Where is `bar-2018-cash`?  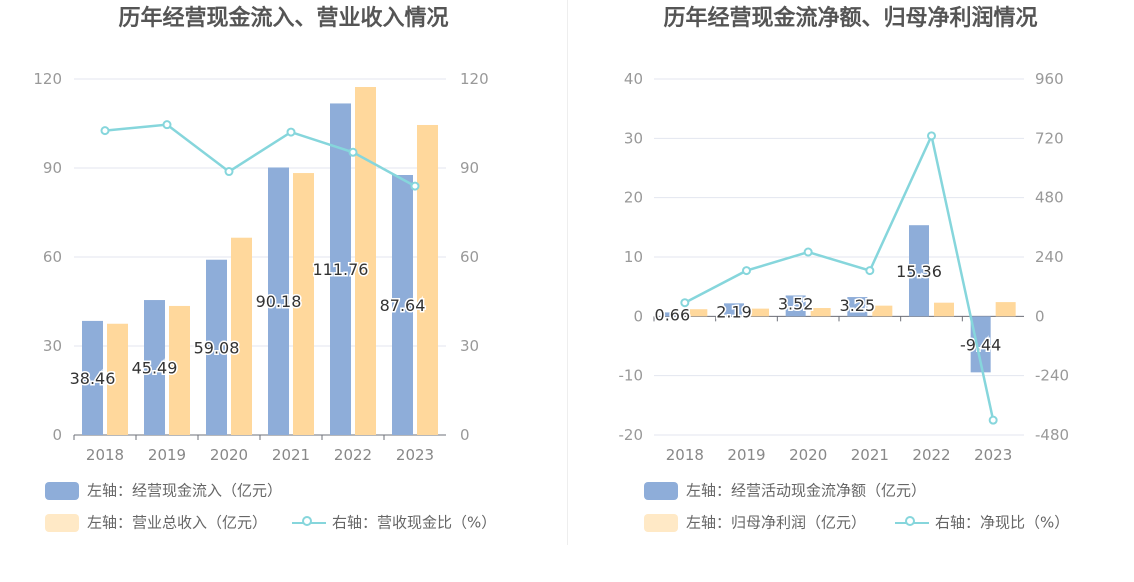
bar-2018-cash is located at coordinates (92, 377).